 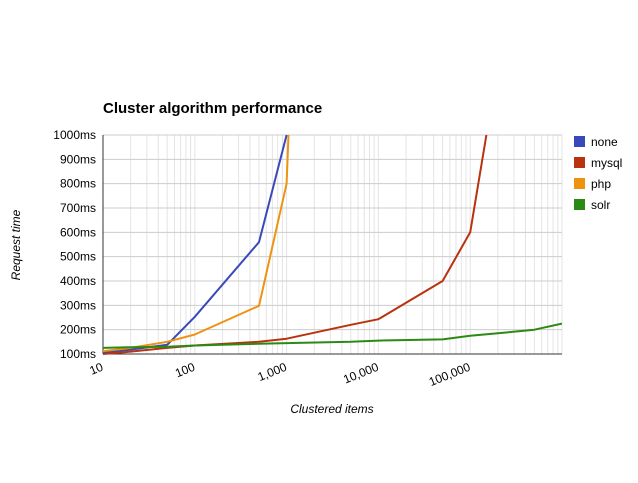 What do you see at coordinates (598, 173) in the screenshot?
I see `legend: none mysql php solr` at bounding box center [598, 173].